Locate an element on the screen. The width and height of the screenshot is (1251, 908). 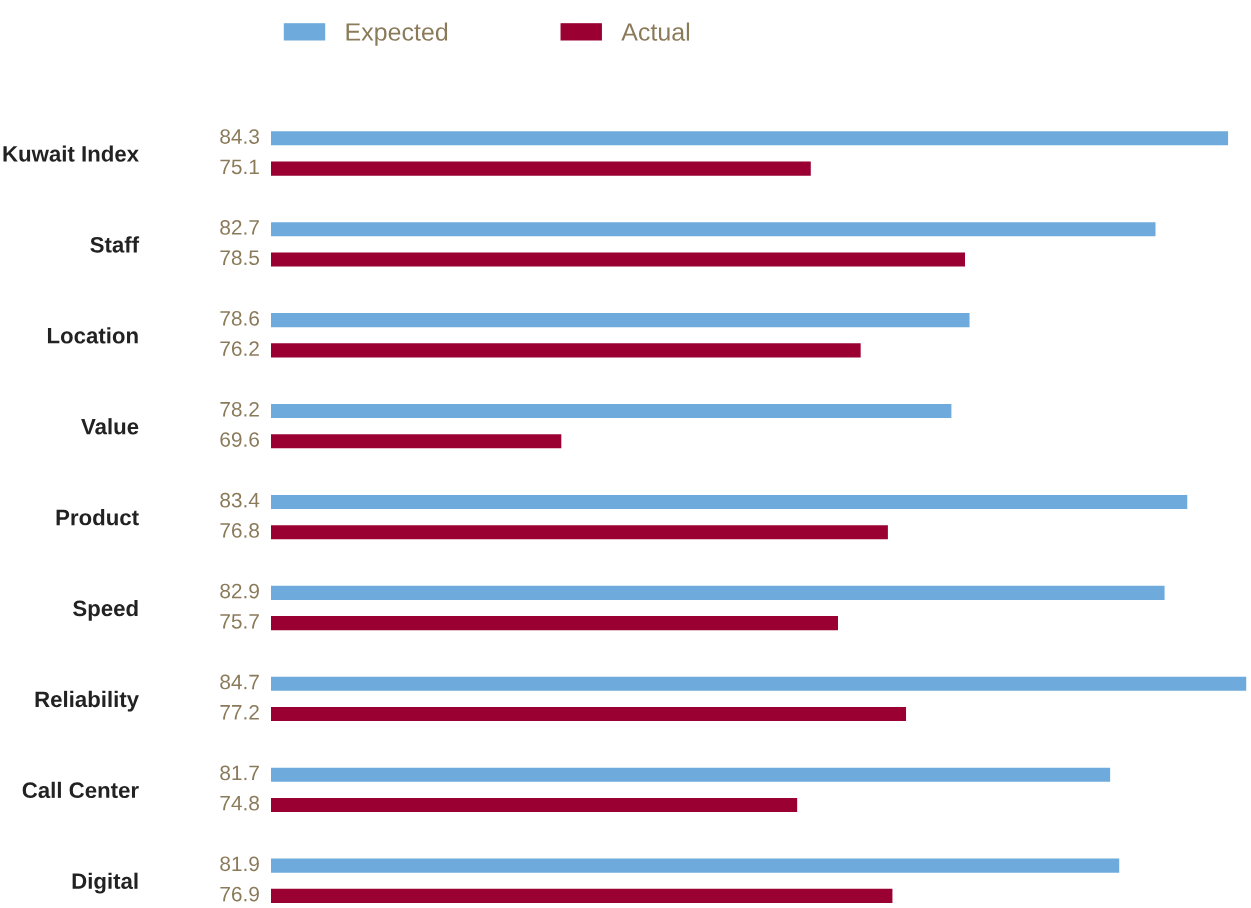
data-label: 75.1 is located at coordinates (239, 167).